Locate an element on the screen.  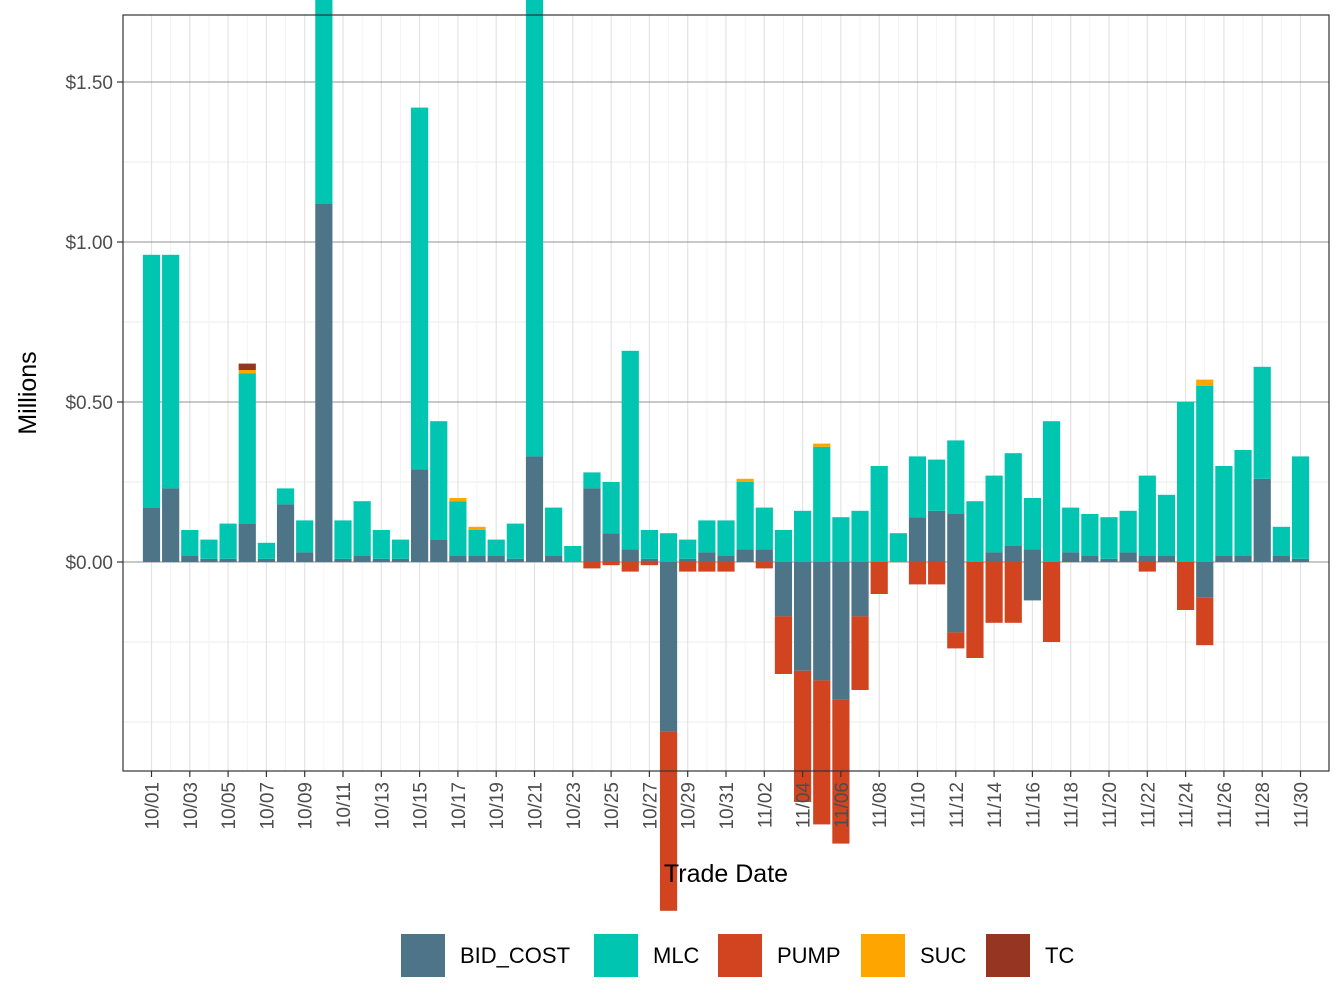
legend: BID_COST MLC PUMP SUC TC is located at coordinates (737, 955).